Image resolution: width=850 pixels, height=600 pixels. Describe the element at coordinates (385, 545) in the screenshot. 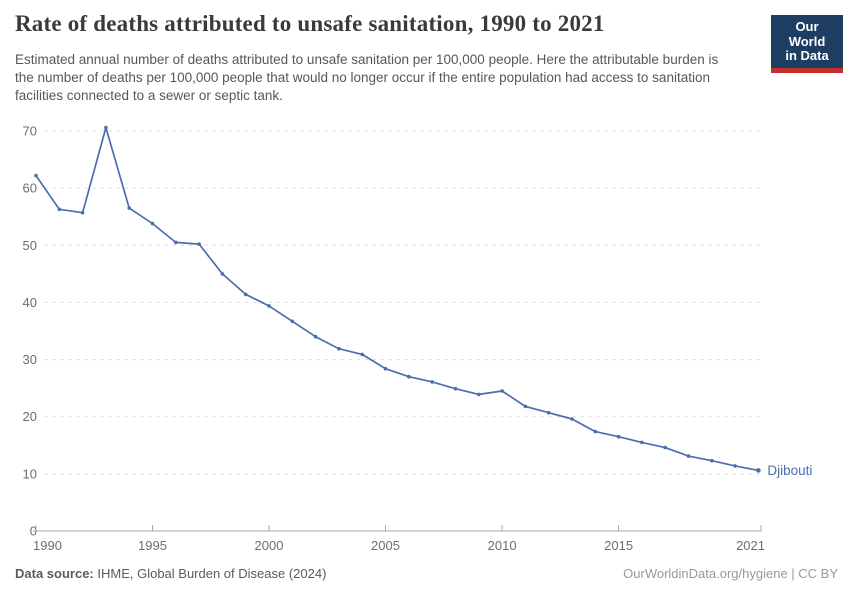

I see `x-axis-label: 2005` at that location.